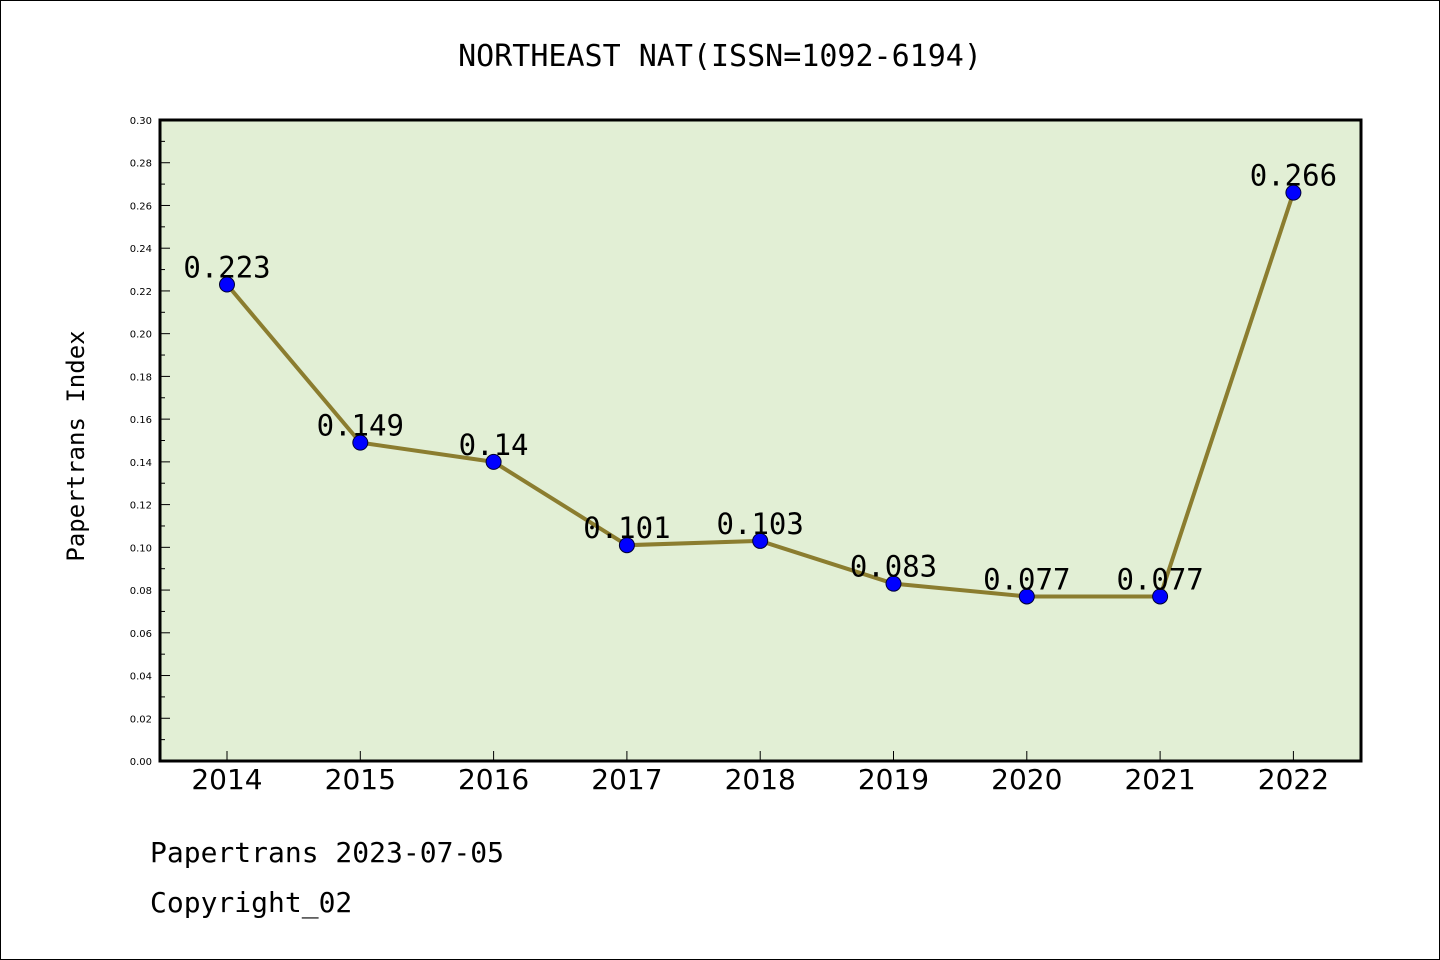  I want to click on y-tick-label: 0.26, so click(141, 206).